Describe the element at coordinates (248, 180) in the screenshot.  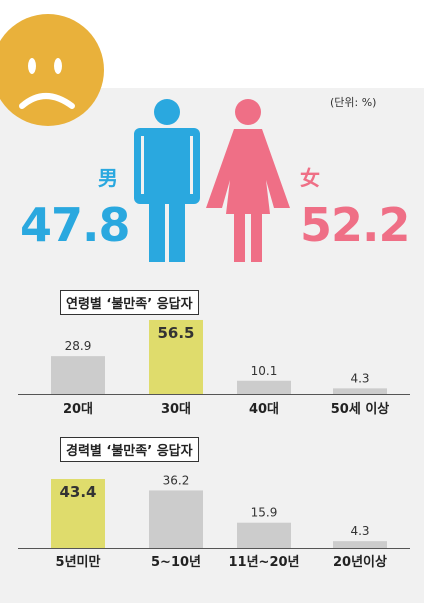
I see `female-figure-icon` at that location.